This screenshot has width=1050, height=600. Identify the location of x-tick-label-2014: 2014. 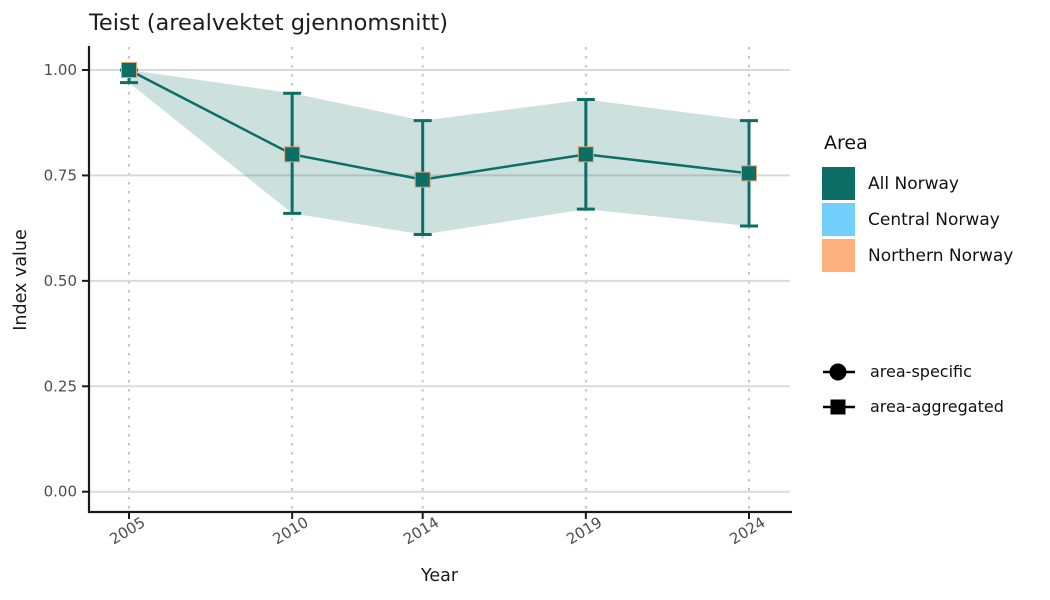
(421, 530).